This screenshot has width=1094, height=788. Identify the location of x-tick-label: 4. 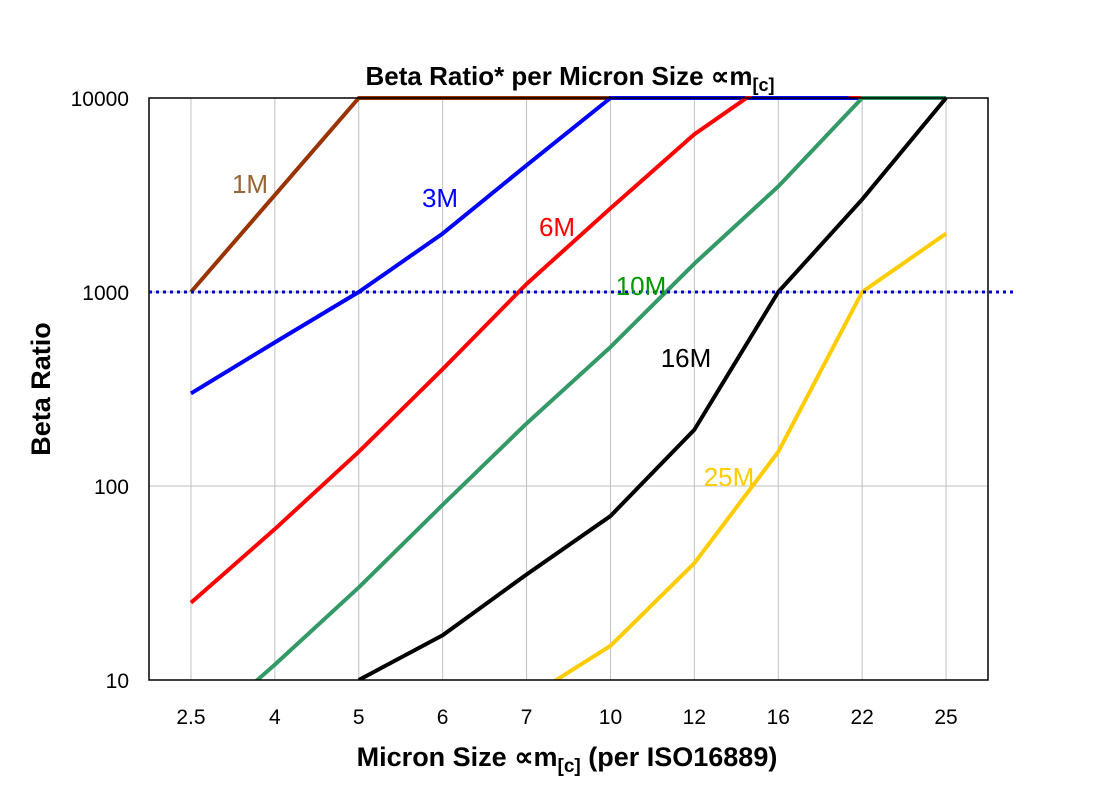
(275, 717).